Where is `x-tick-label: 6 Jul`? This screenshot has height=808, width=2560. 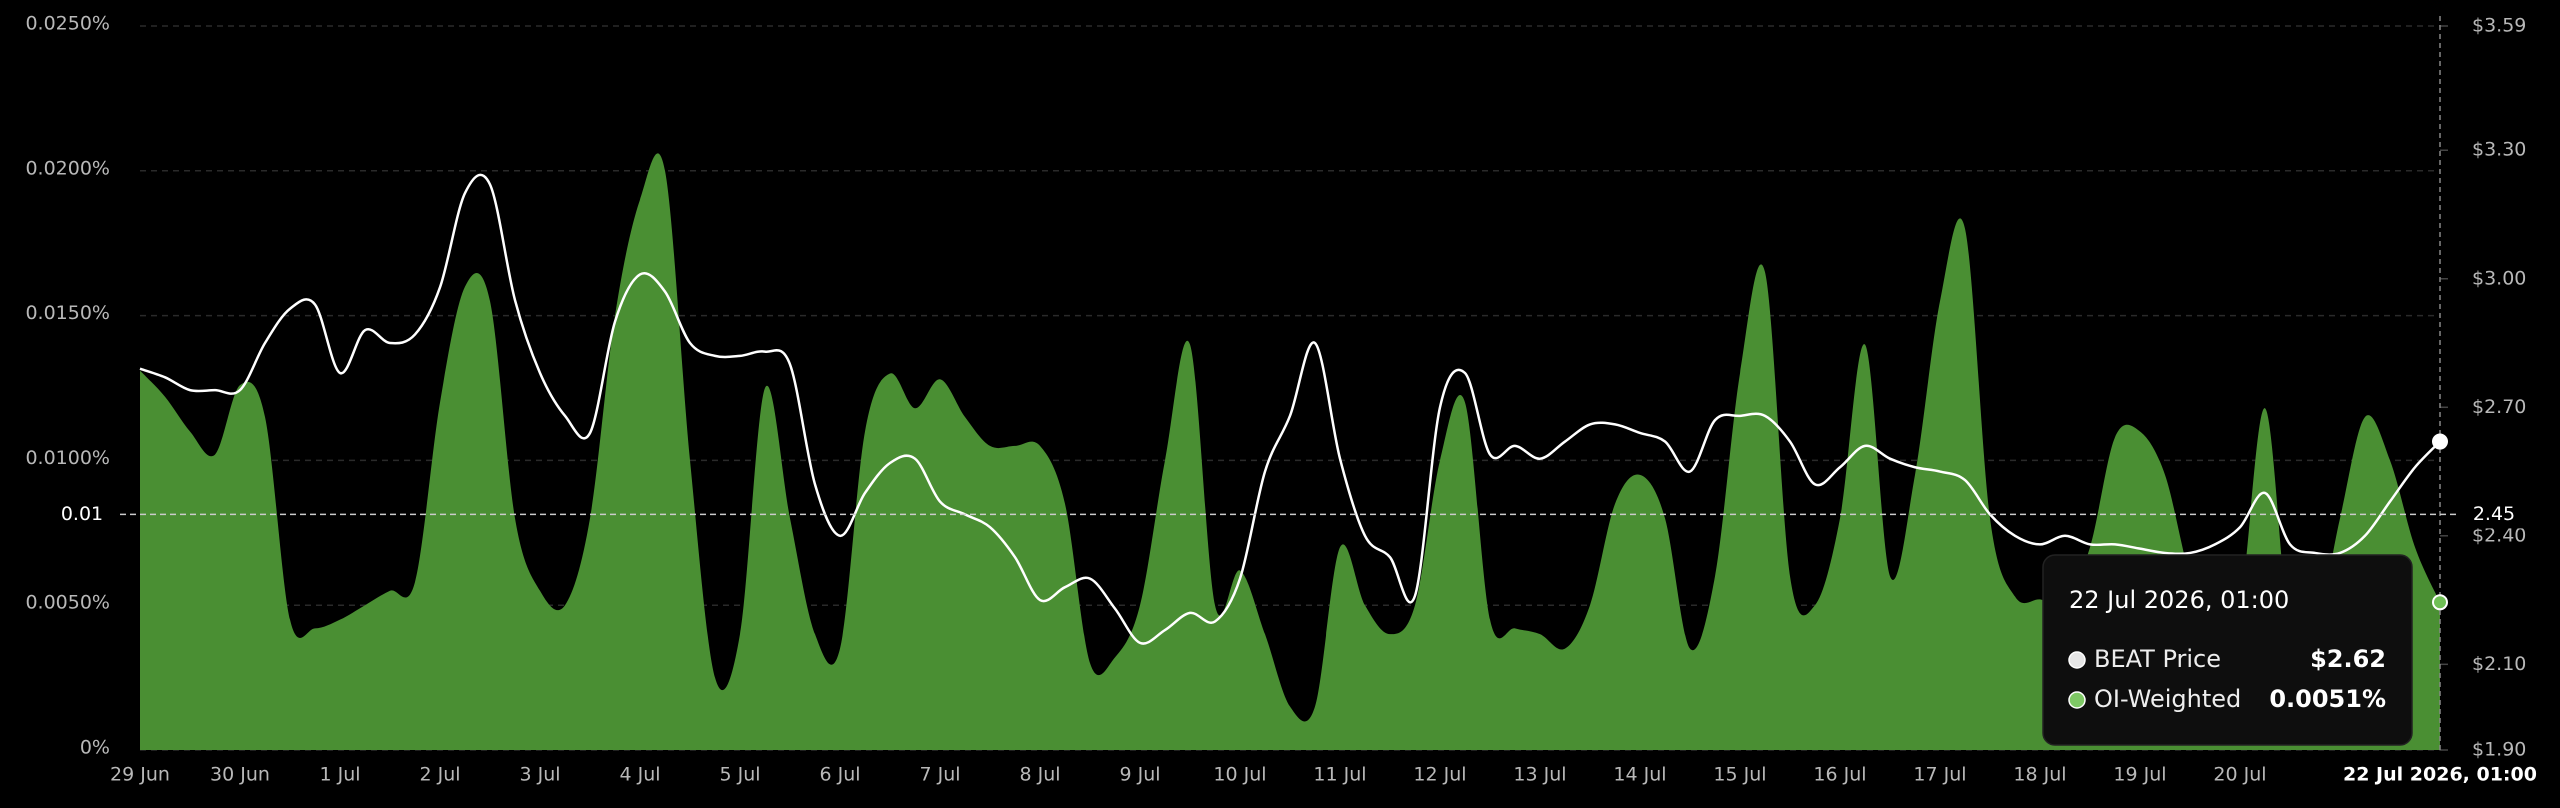 x-tick-label: 6 Jul is located at coordinates (839, 775).